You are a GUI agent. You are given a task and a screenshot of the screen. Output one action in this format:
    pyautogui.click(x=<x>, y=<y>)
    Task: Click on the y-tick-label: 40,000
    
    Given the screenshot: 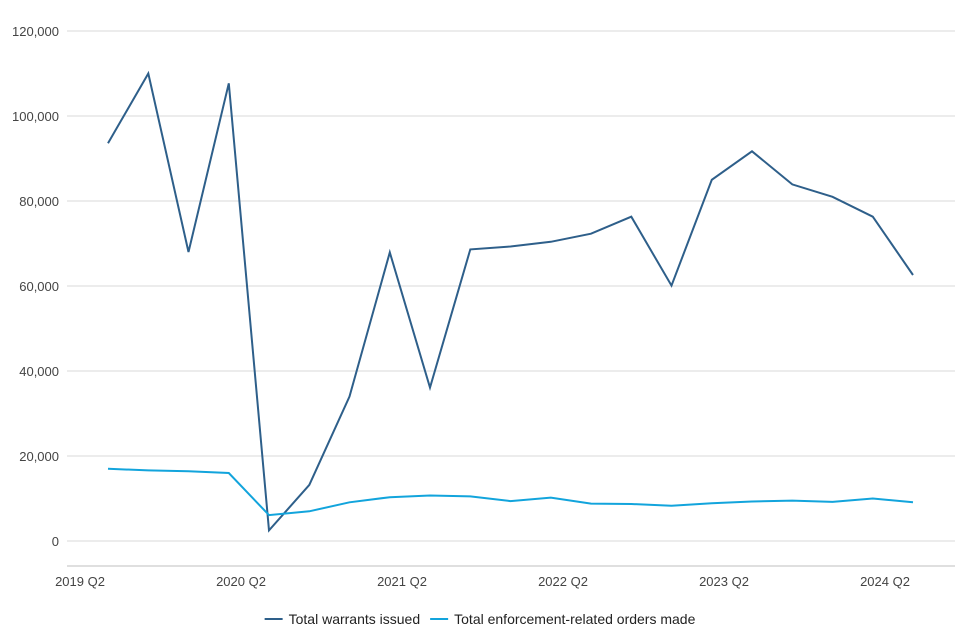 What is the action you would take?
    pyautogui.click(x=39, y=371)
    